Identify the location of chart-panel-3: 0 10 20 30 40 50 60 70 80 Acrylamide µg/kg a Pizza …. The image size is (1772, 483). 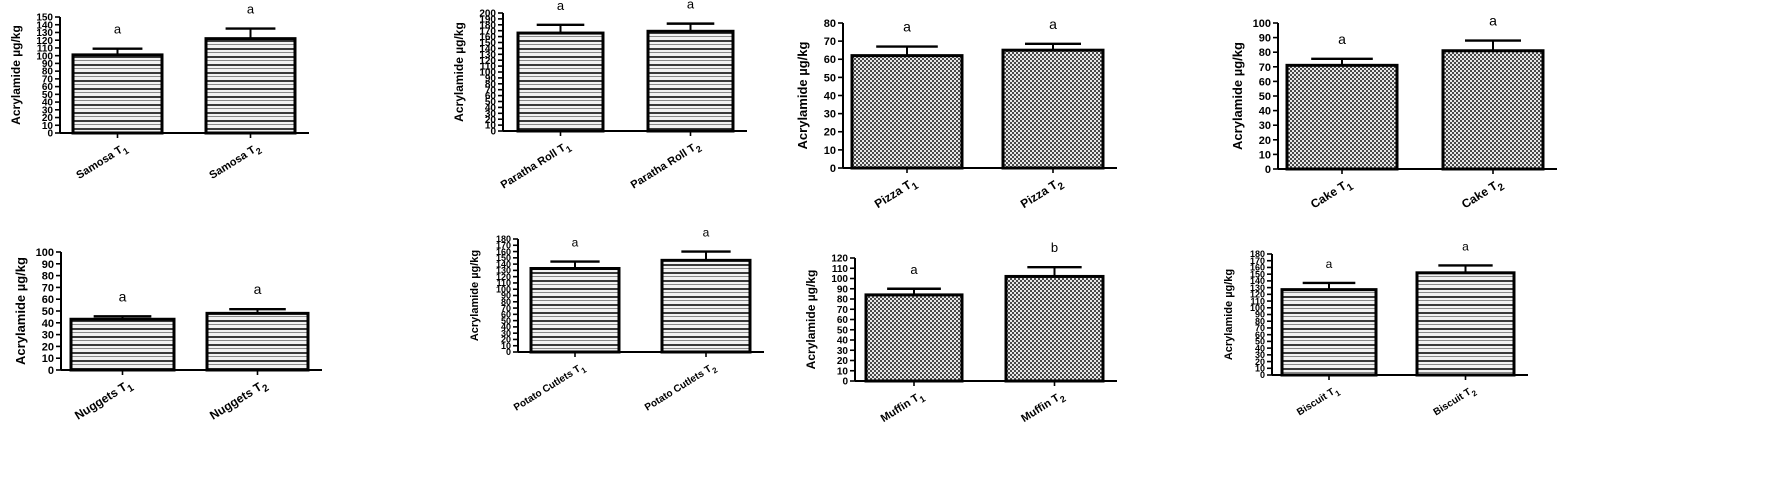
(956, 115).